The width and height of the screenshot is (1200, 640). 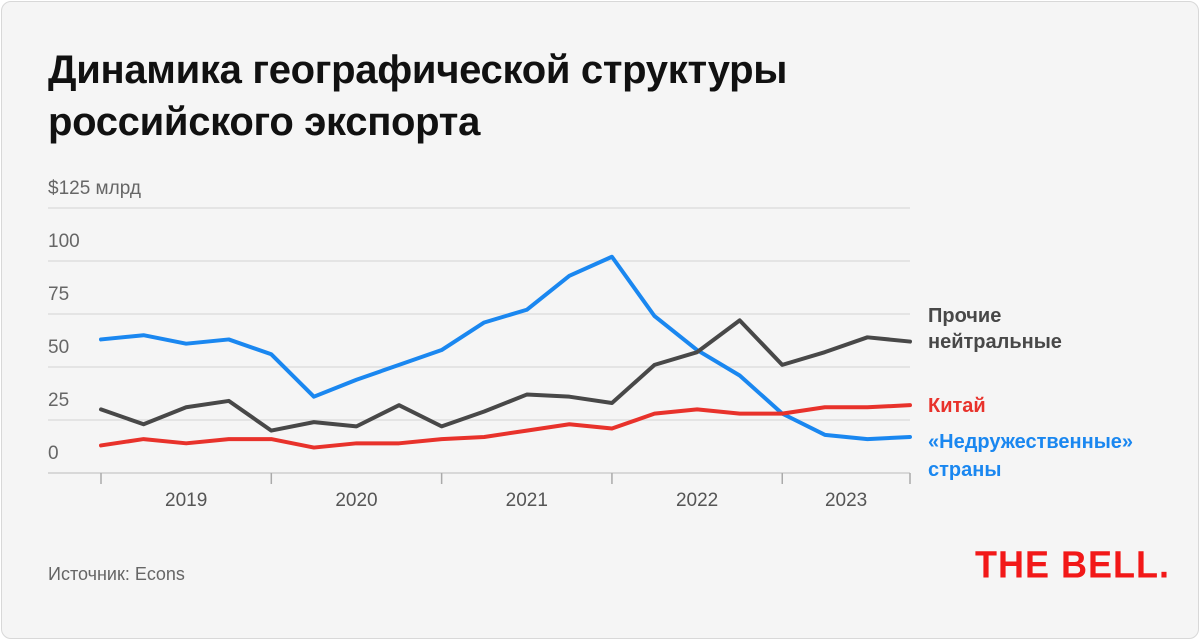 What do you see at coordinates (418, 70) in the screenshot?
I see `title-line-1: Динамика географической структуры` at bounding box center [418, 70].